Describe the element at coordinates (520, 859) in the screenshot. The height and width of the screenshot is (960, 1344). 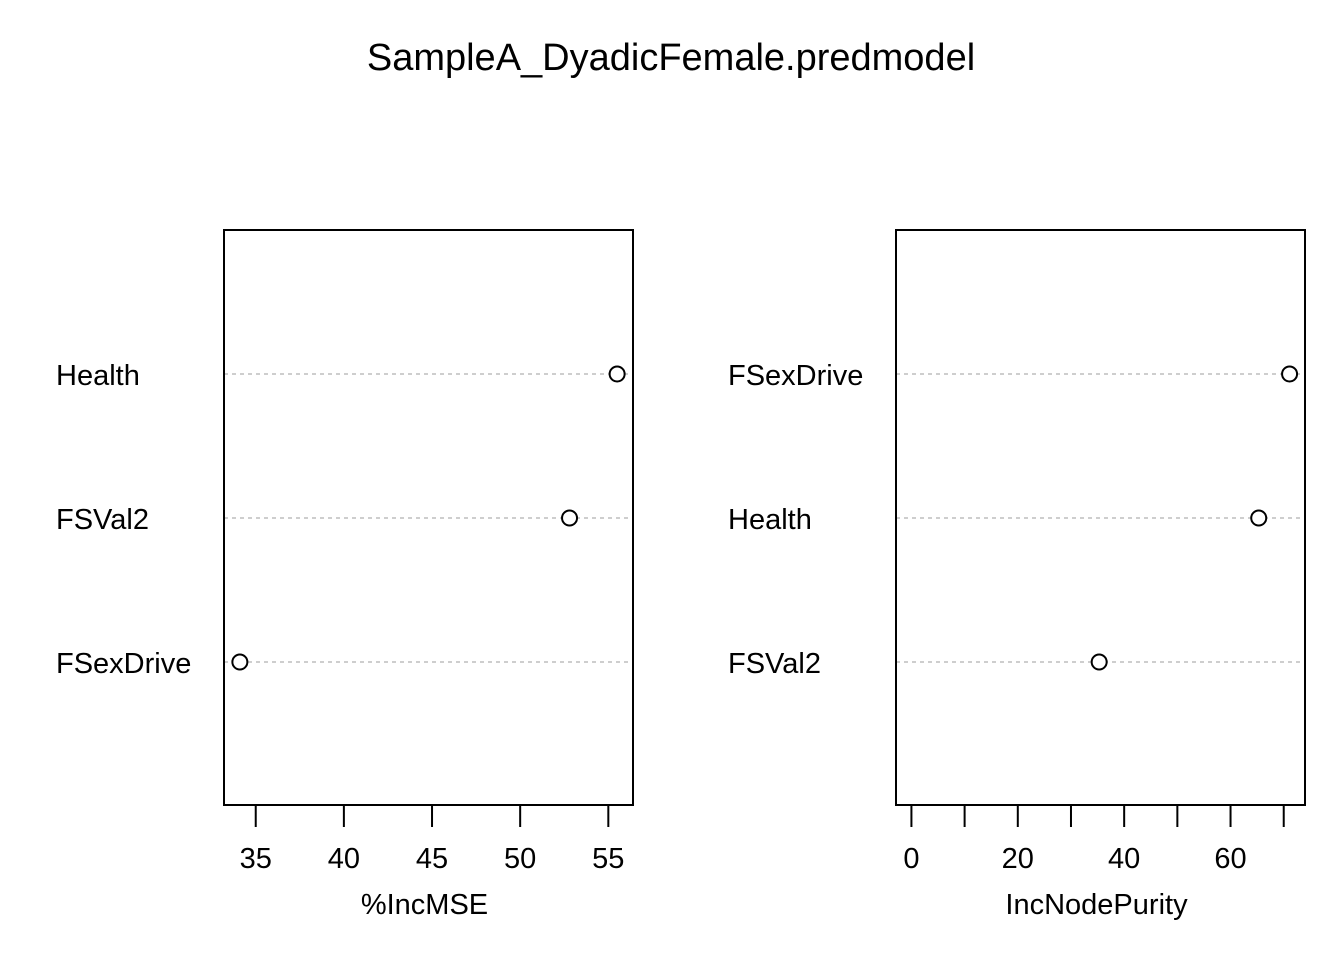
I see `x-tick-label-incmse-50: 50` at that location.